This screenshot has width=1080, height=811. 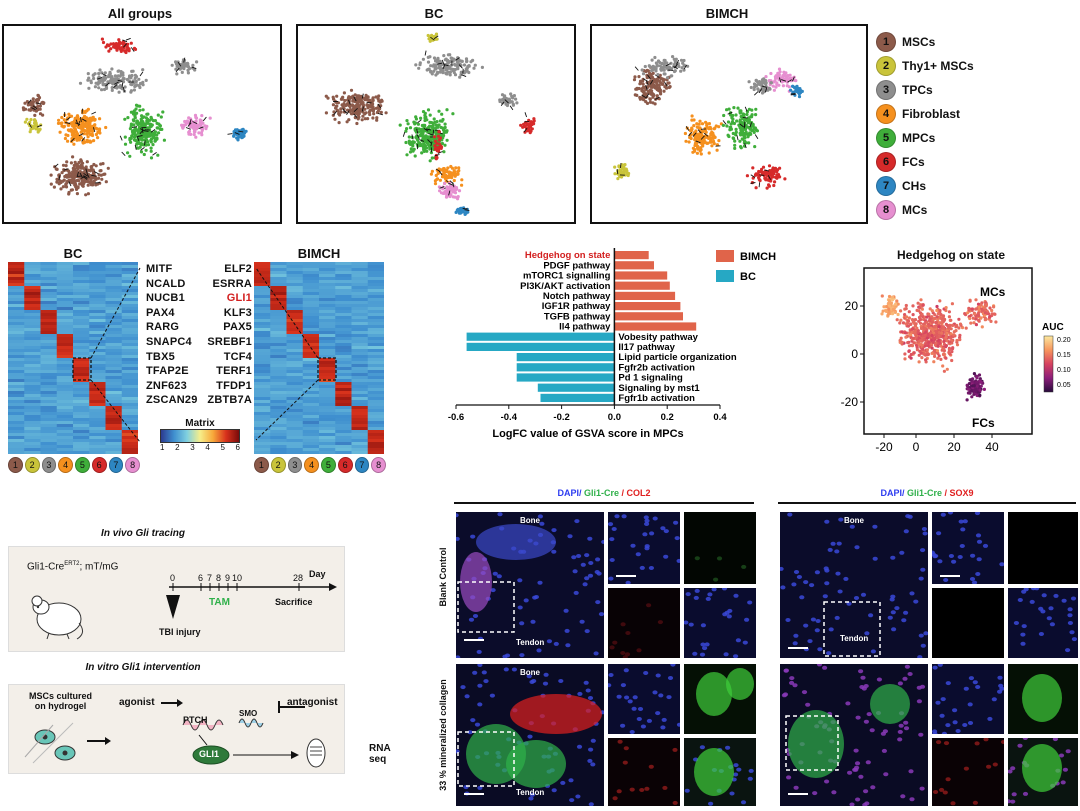 I want to click on cell-culture-icon, so click(x=67, y=743).